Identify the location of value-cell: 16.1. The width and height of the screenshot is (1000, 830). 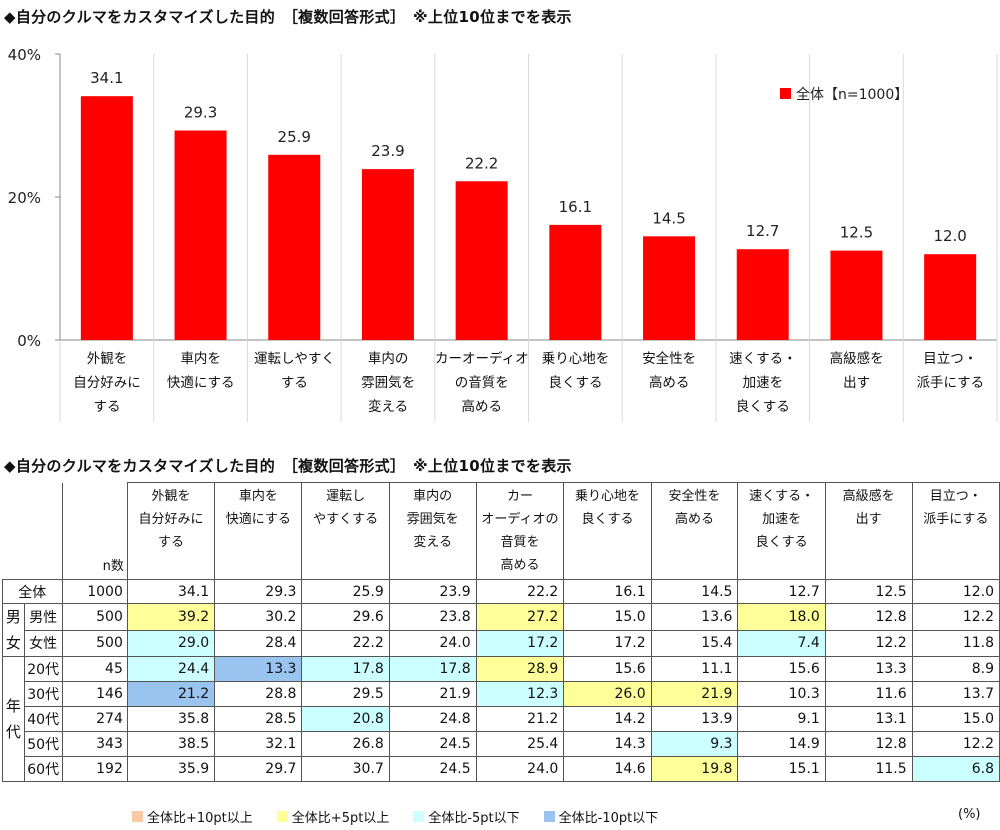
(607, 591).